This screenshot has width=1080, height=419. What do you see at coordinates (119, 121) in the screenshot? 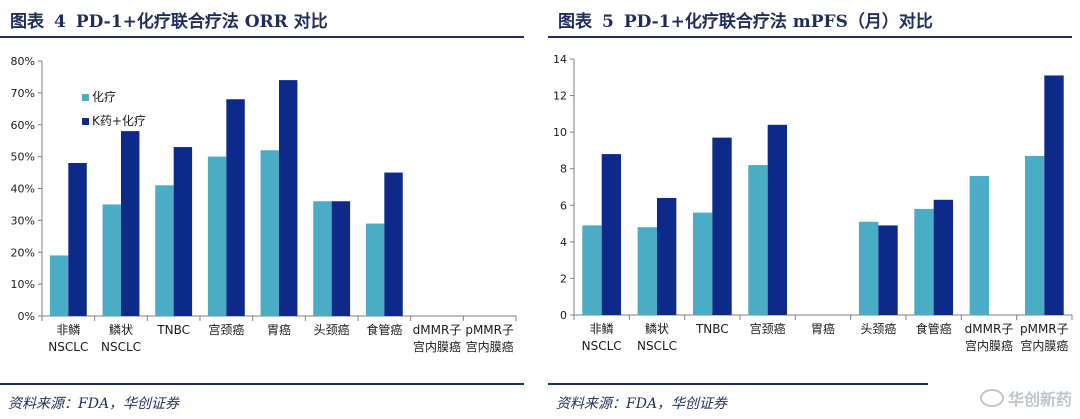
I see `legend-label: K药+化疗` at bounding box center [119, 121].